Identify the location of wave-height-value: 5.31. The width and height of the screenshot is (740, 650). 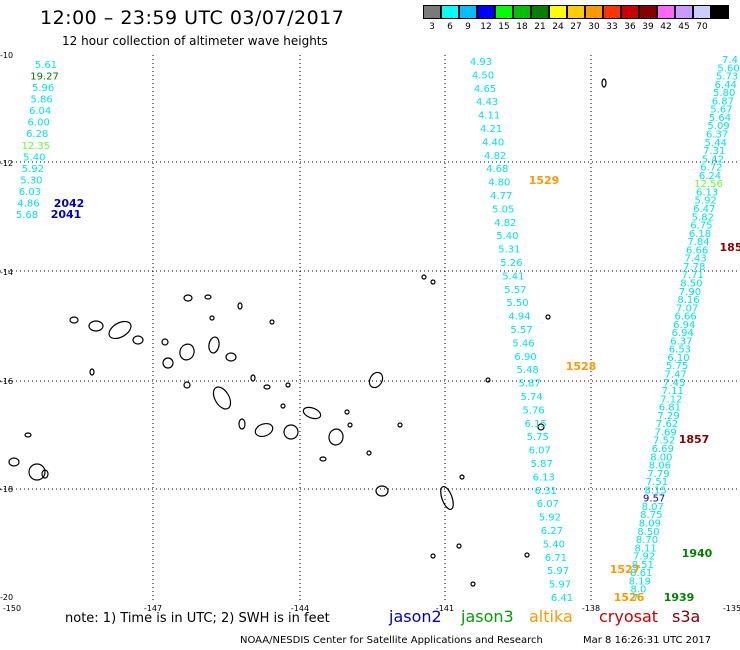
(509, 250).